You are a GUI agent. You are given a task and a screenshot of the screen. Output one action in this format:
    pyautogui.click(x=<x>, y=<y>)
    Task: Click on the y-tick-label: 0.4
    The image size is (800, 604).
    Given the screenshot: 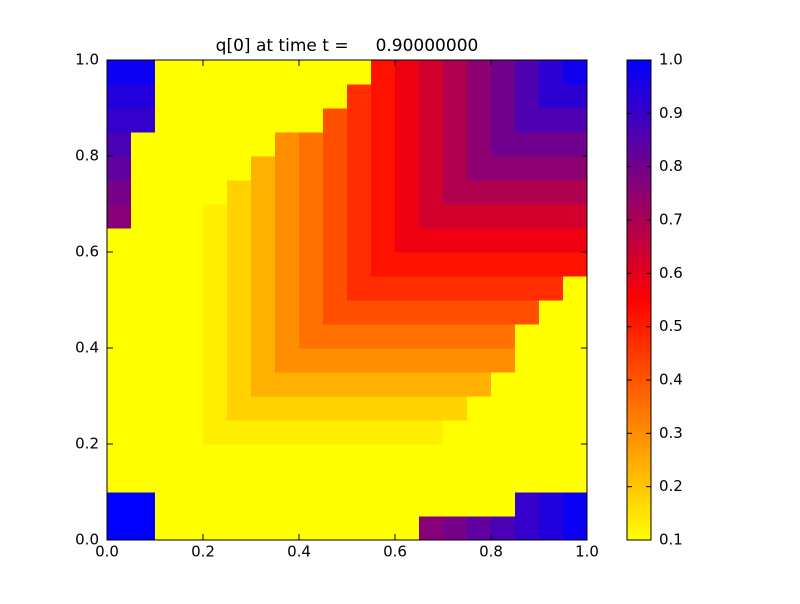 What is the action you would take?
    pyautogui.click(x=87, y=348)
    